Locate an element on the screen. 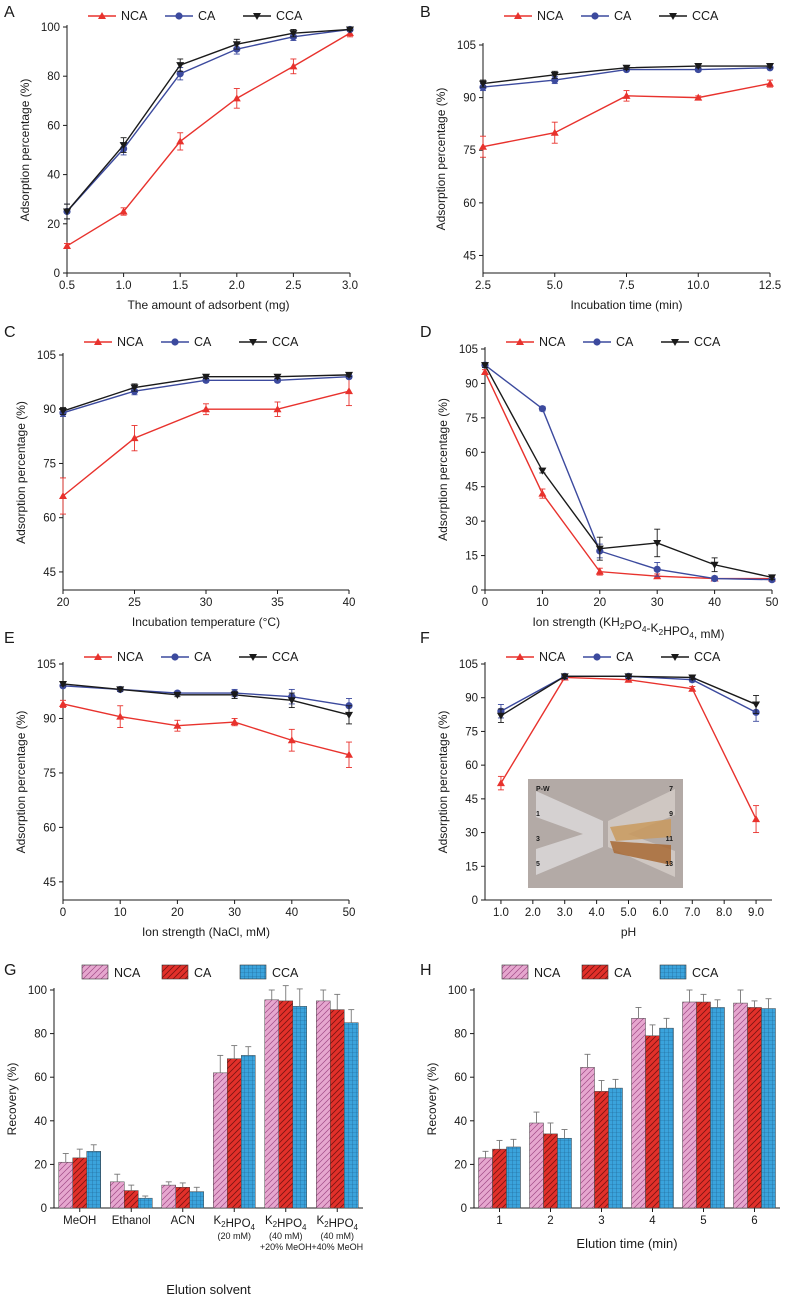  y-tick-label: 105 is located at coordinates (468, 665).